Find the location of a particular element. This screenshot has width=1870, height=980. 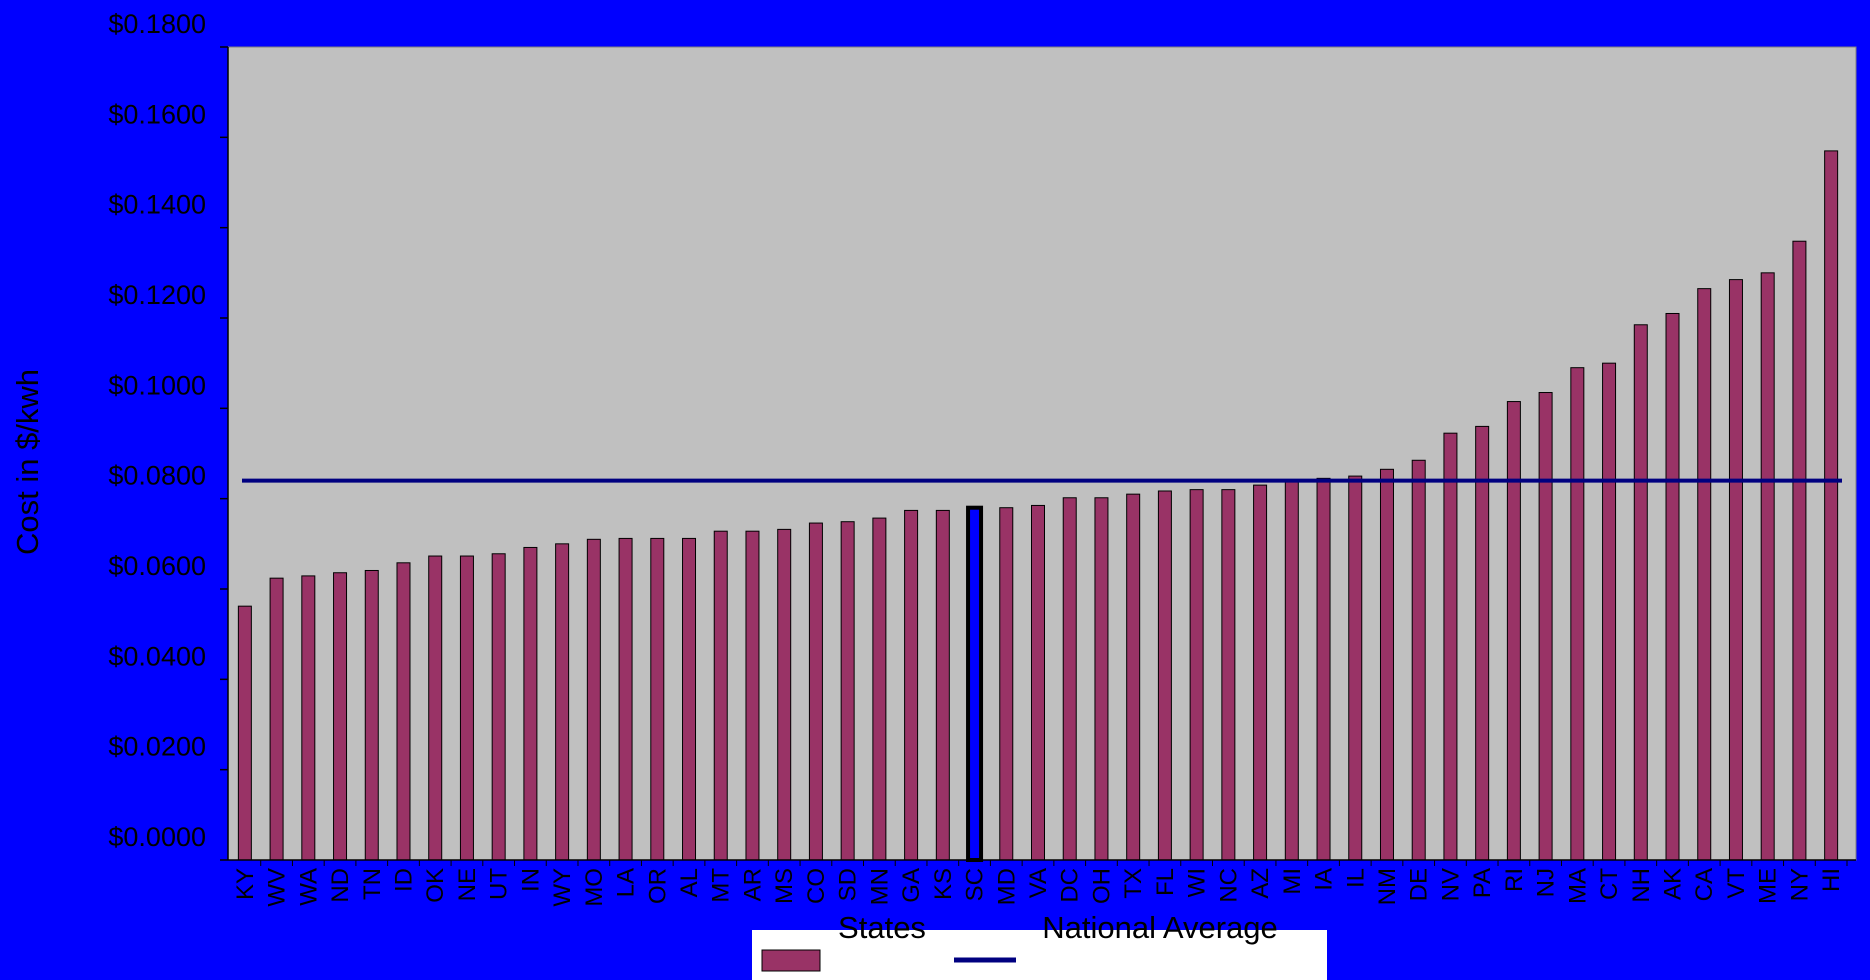

bar-nv is located at coordinates (1450, 646).